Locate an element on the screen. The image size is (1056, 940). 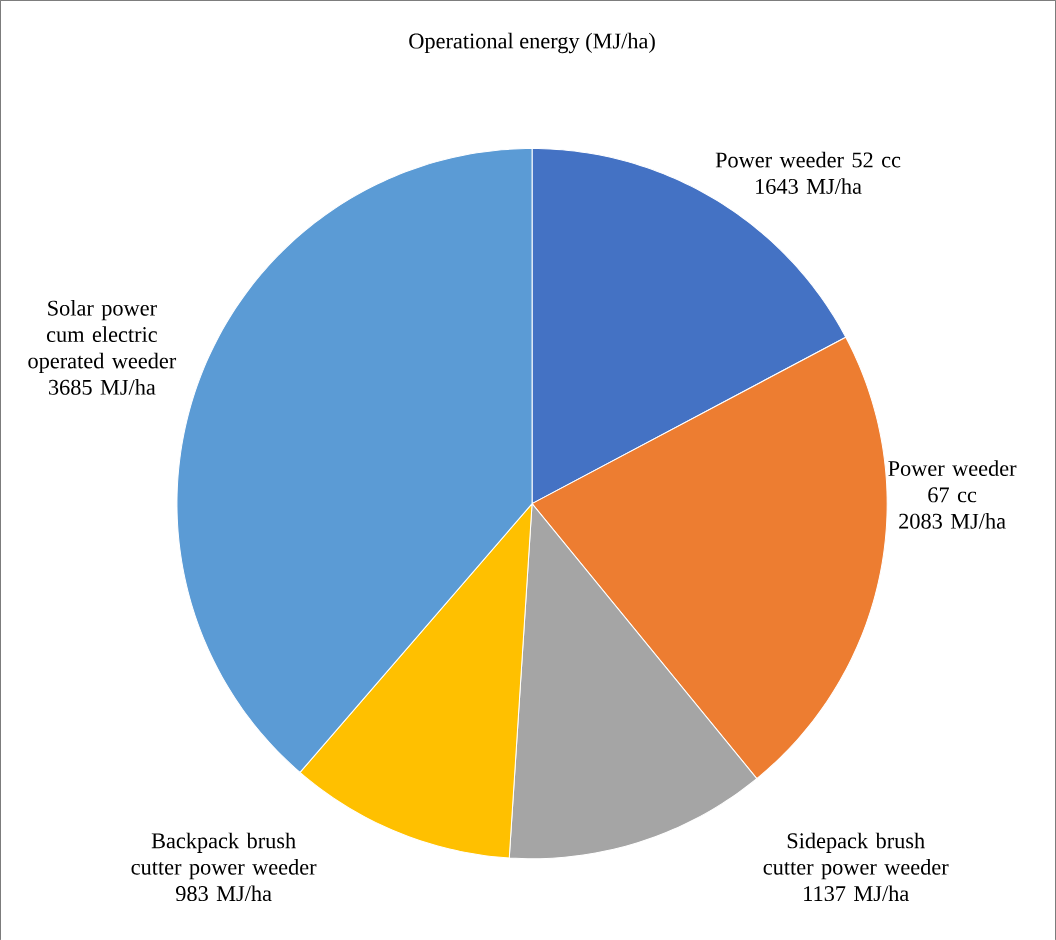
chart-title: Operational energy (MJ/ha) is located at coordinates (532, 43).